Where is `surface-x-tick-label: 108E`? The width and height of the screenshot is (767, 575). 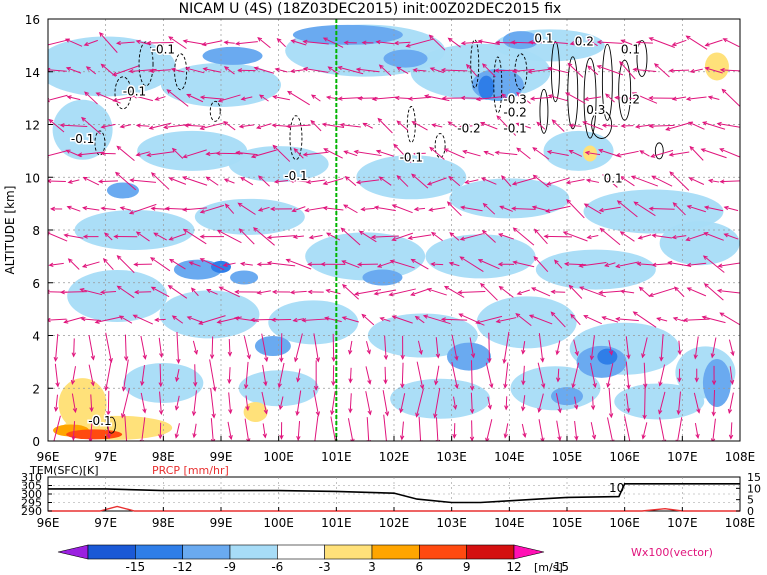 surface-x-tick-label: 108E is located at coordinates (740, 523).